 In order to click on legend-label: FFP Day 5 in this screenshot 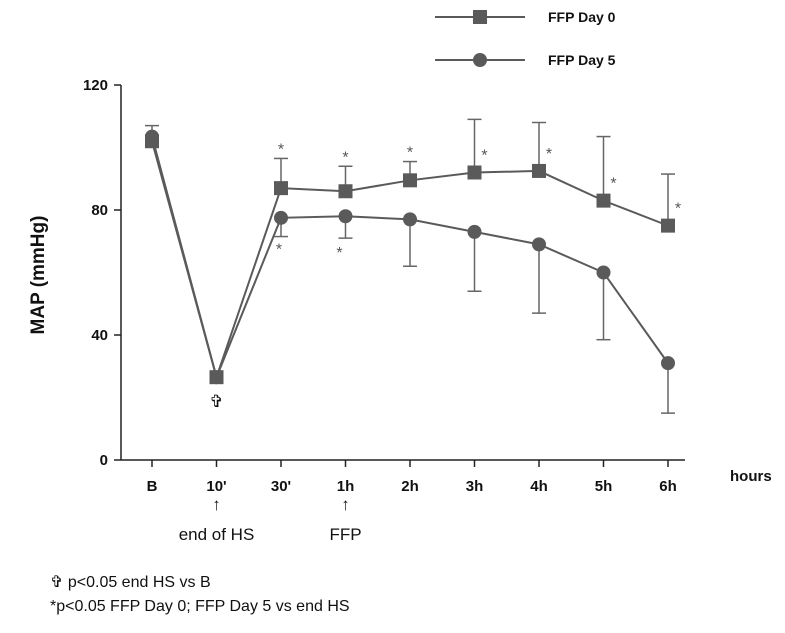, I will do `click(582, 60)`.